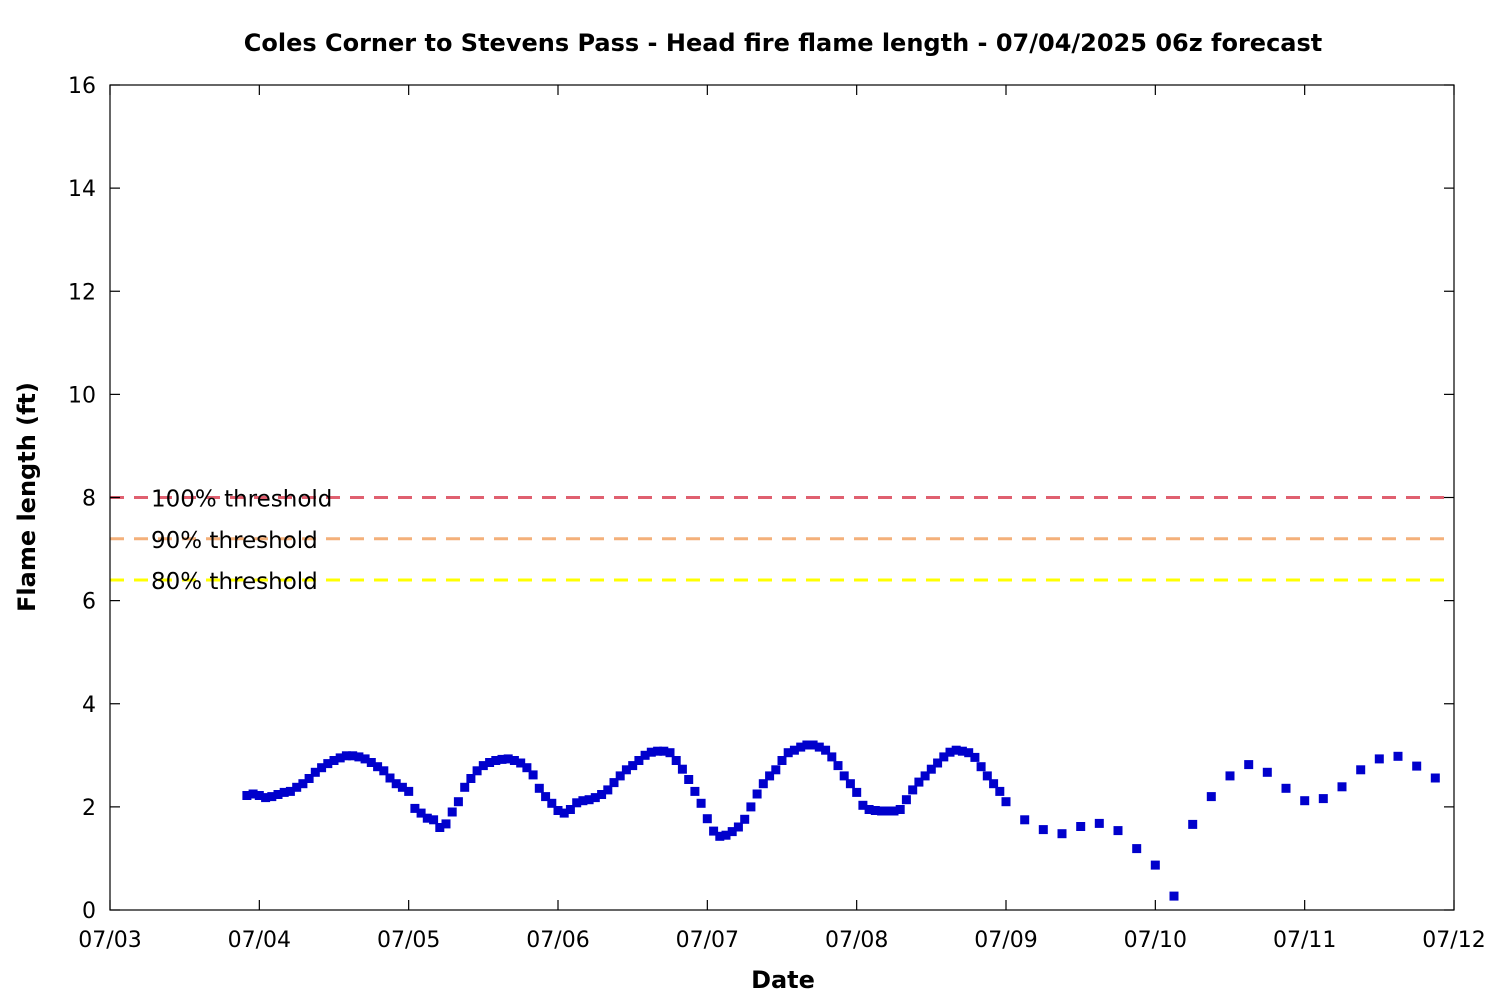 The width and height of the screenshot is (1500, 1000). I want to click on x-tick-label: 07/04, so click(259, 940).